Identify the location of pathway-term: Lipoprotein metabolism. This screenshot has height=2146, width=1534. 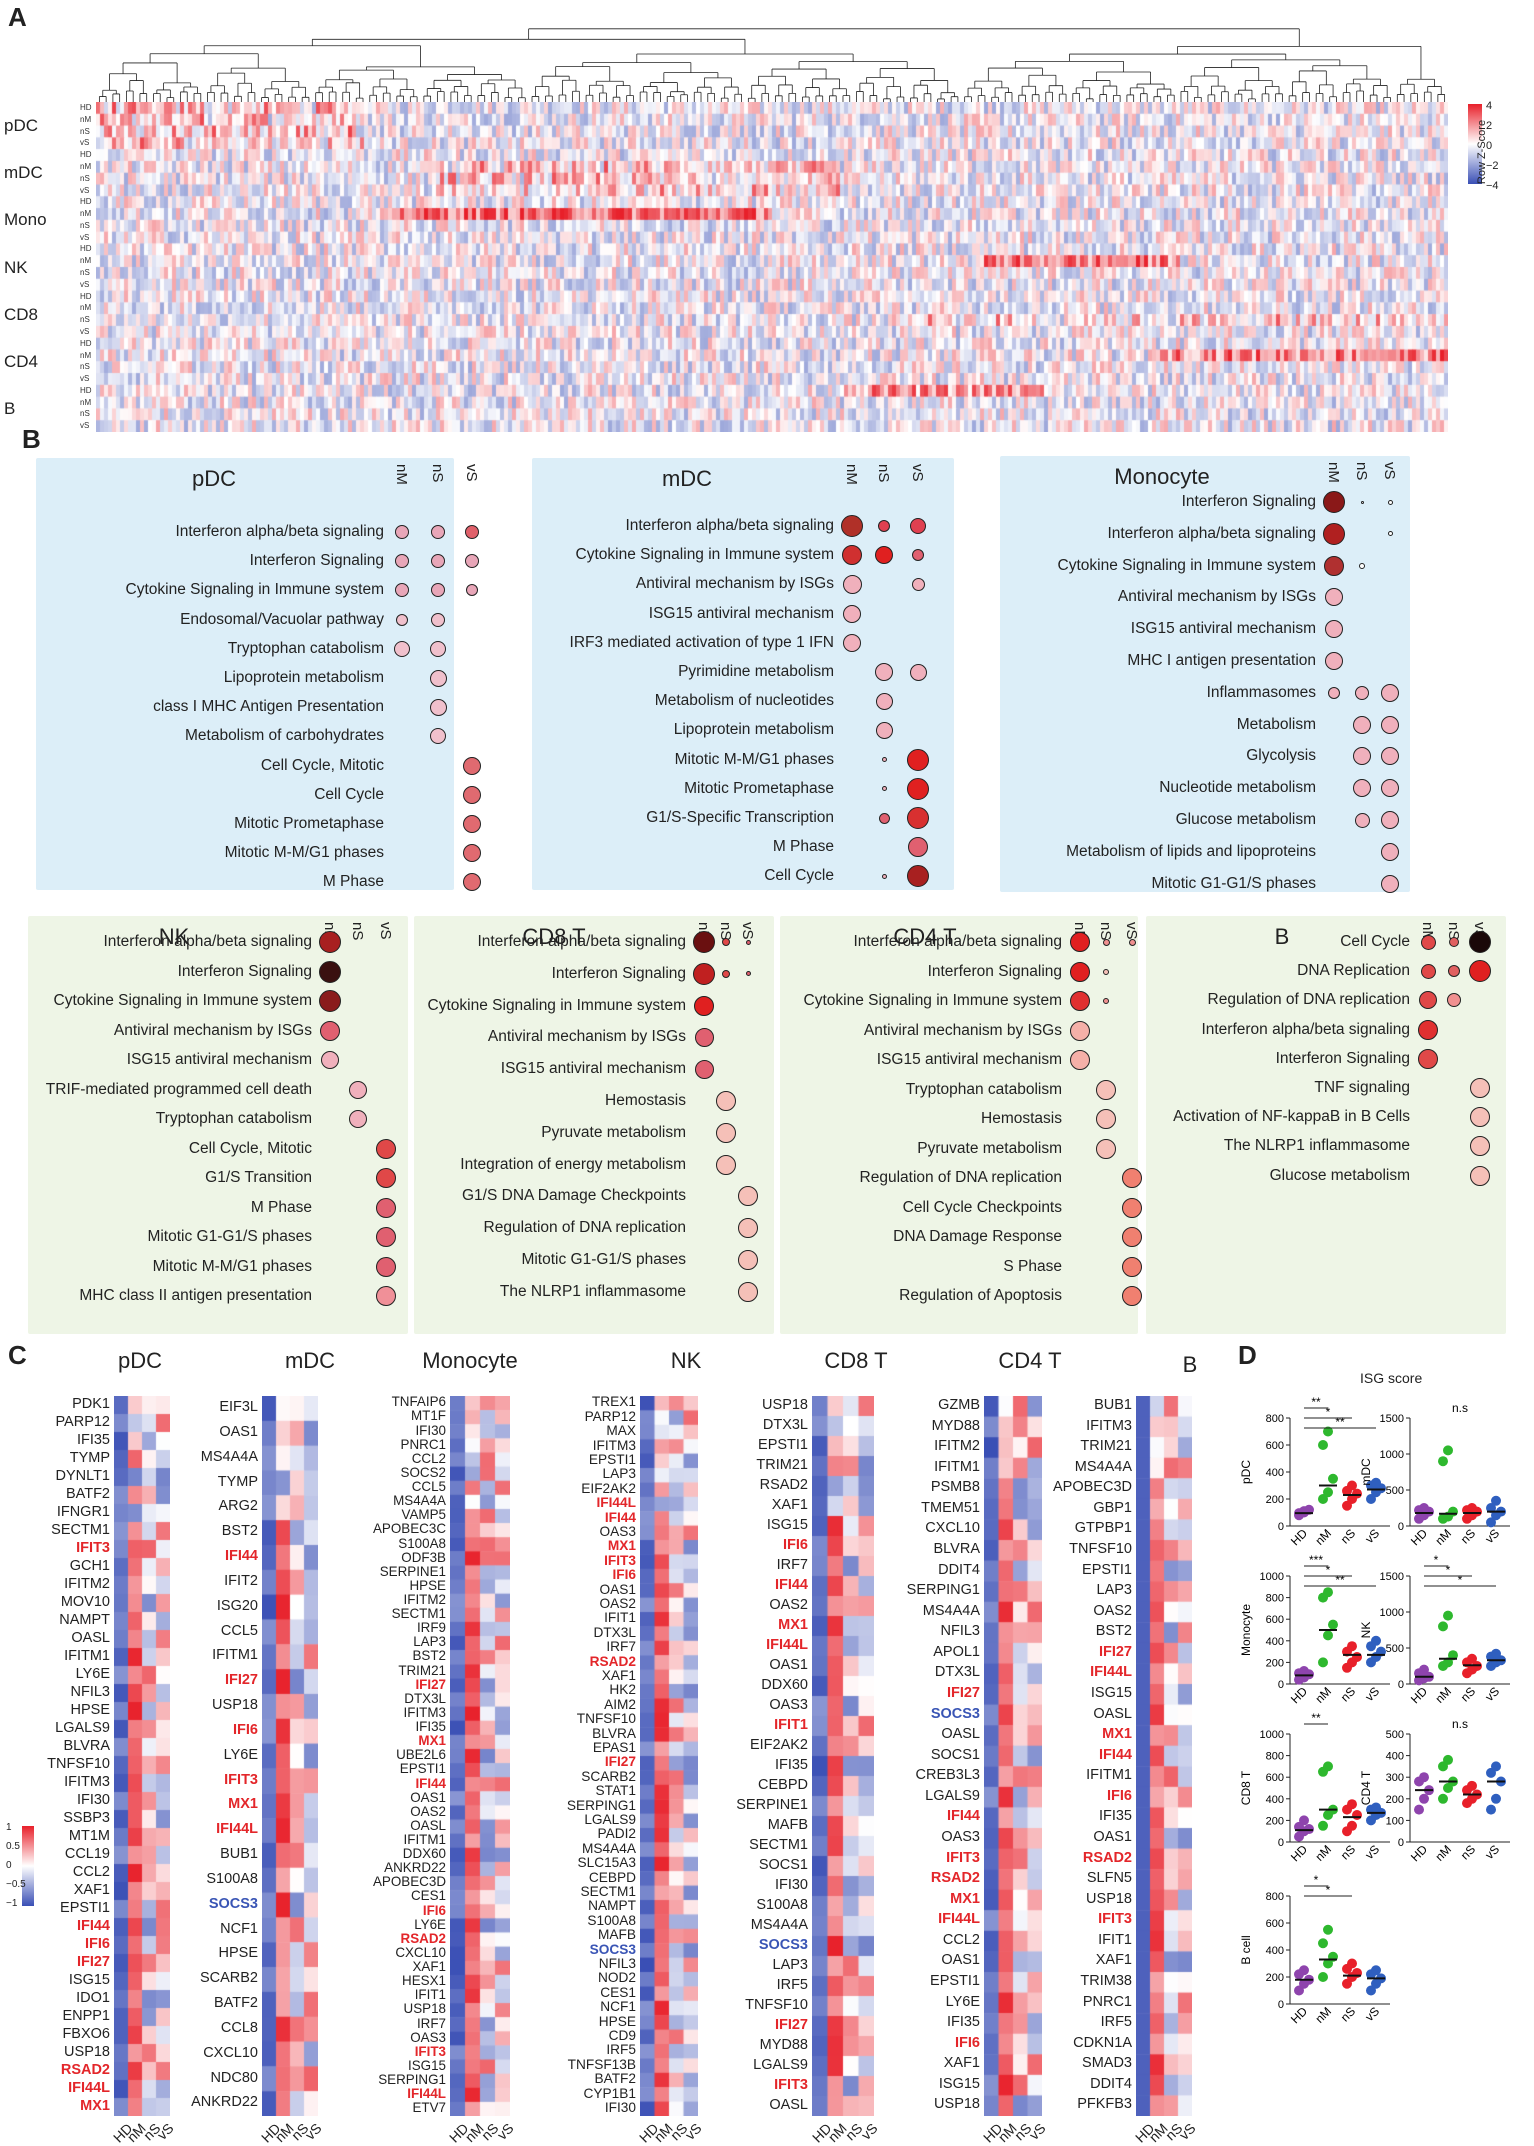
(303, 677).